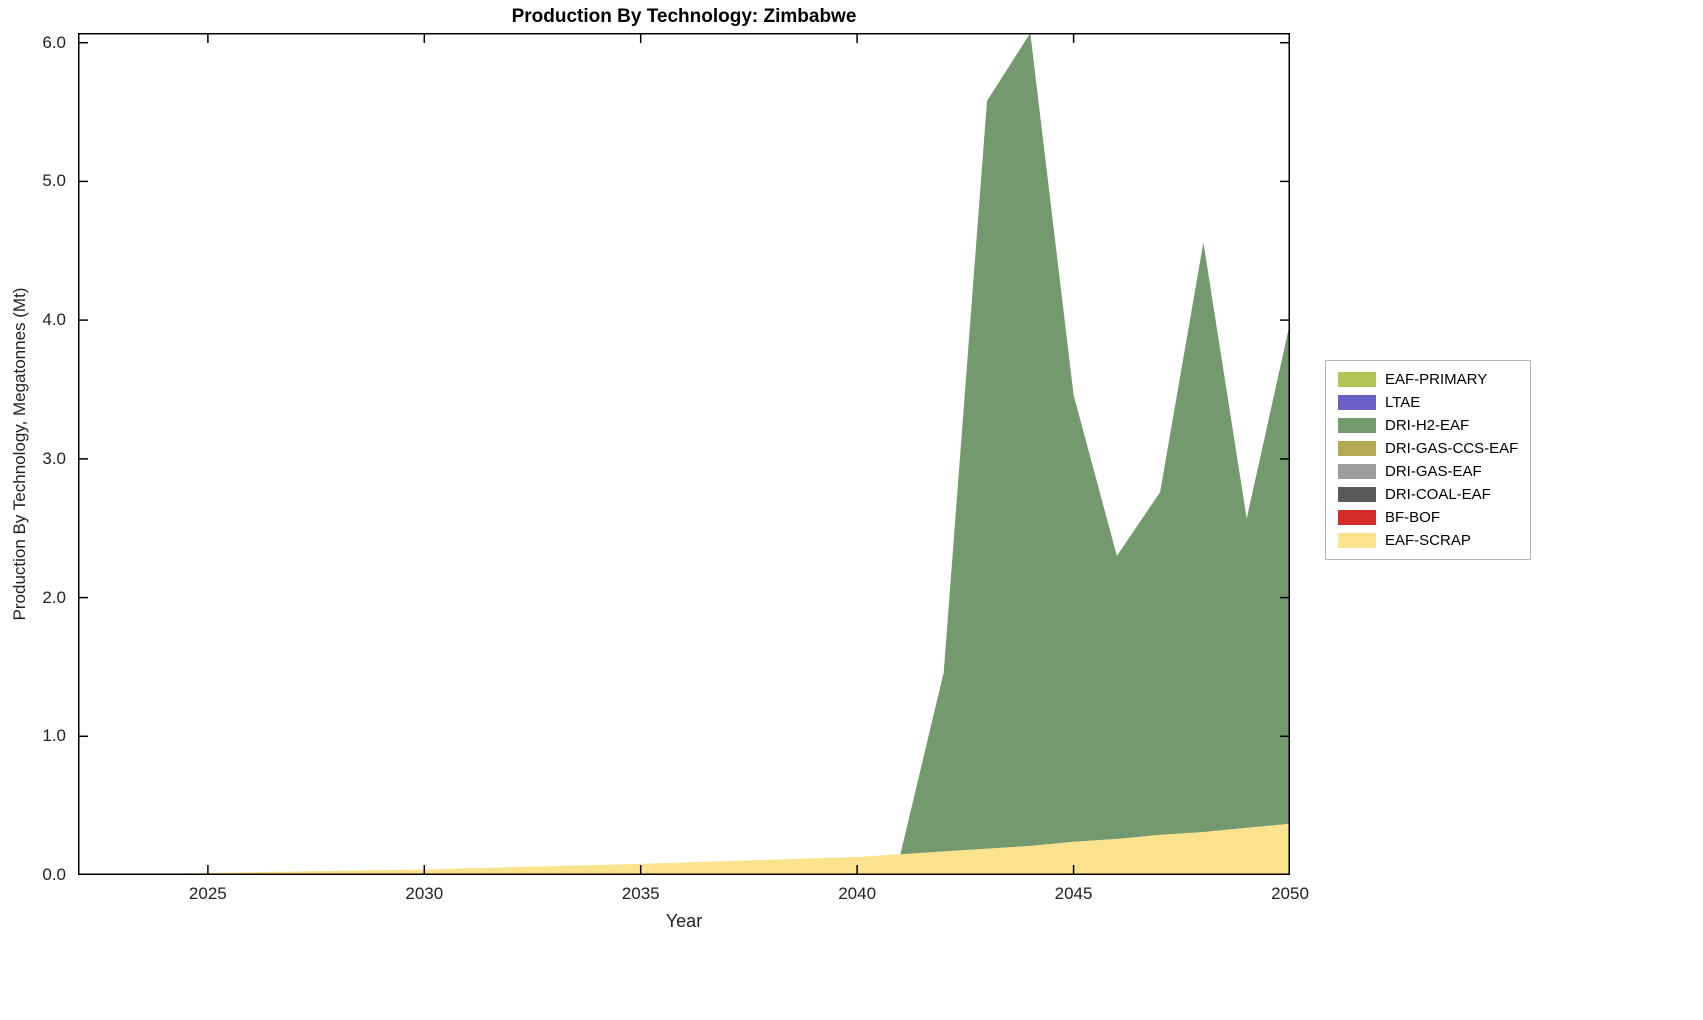 This screenshot has height=1020, width=1703. What do you see at coordinates (1452, 448) in the screenshot?
I see `legend-label: DRI-GAS-CCS-EAF` at bounding box center [1452, 448].